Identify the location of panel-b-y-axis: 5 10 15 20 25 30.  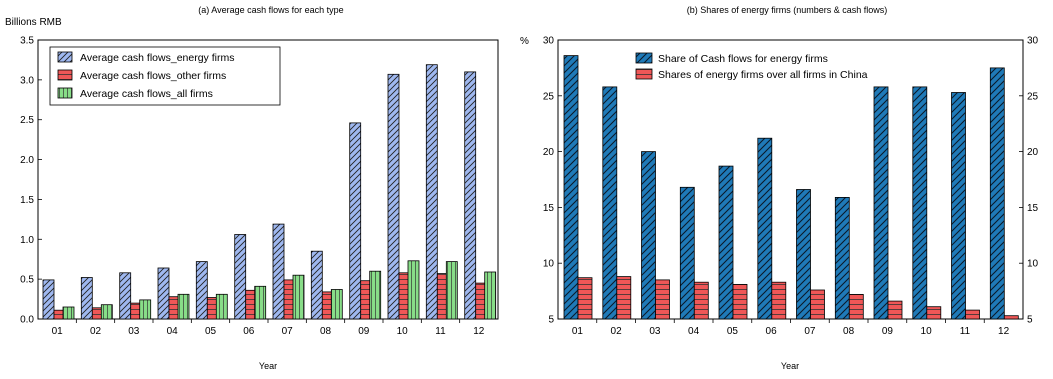
(552, 181).